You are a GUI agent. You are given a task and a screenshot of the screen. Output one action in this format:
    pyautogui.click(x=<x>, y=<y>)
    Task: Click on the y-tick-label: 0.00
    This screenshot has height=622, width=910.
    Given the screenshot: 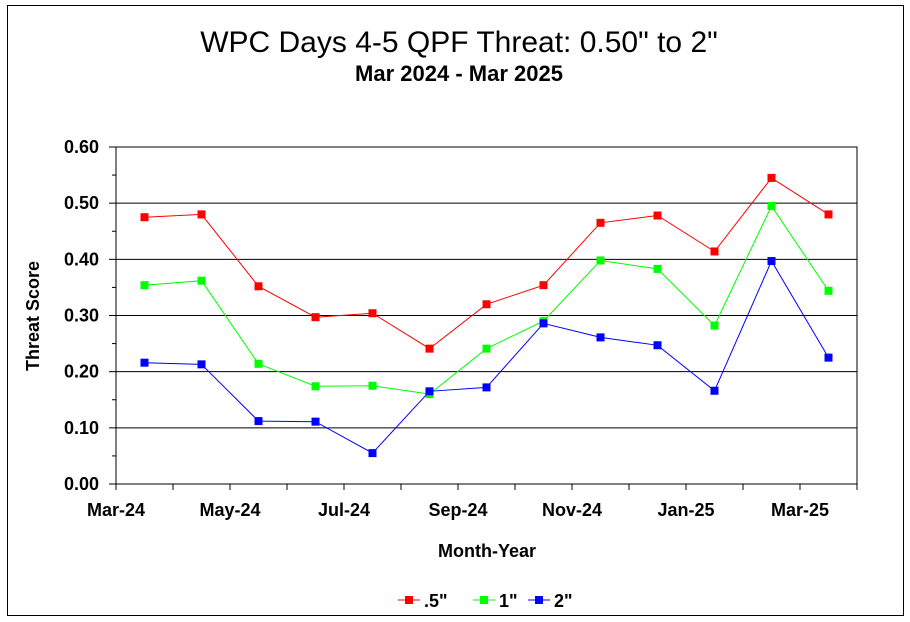 What is the action you would take?
    pyautogui.click(x=81, y=484)
    